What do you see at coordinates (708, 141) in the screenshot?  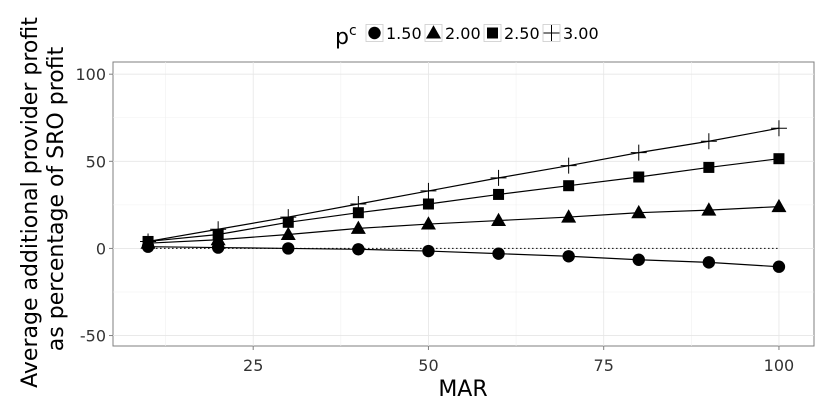 I see `data-point-3.00-90` at bounding box center [708, 141].